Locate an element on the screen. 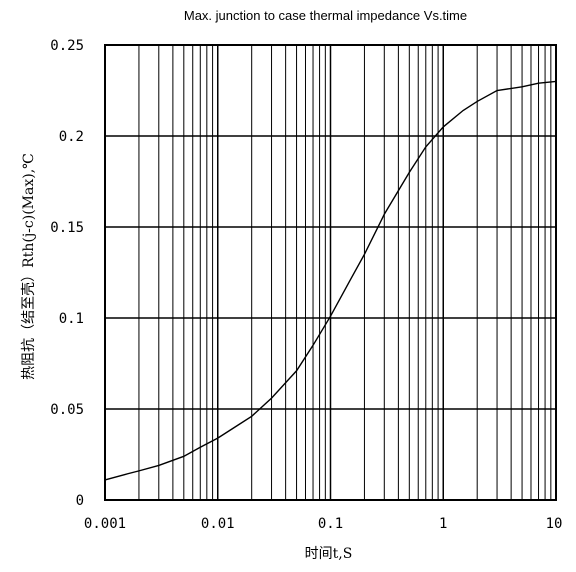 The image size is (576, 572). y-tick-label: 0.25 is located at coordinates (67, 46).